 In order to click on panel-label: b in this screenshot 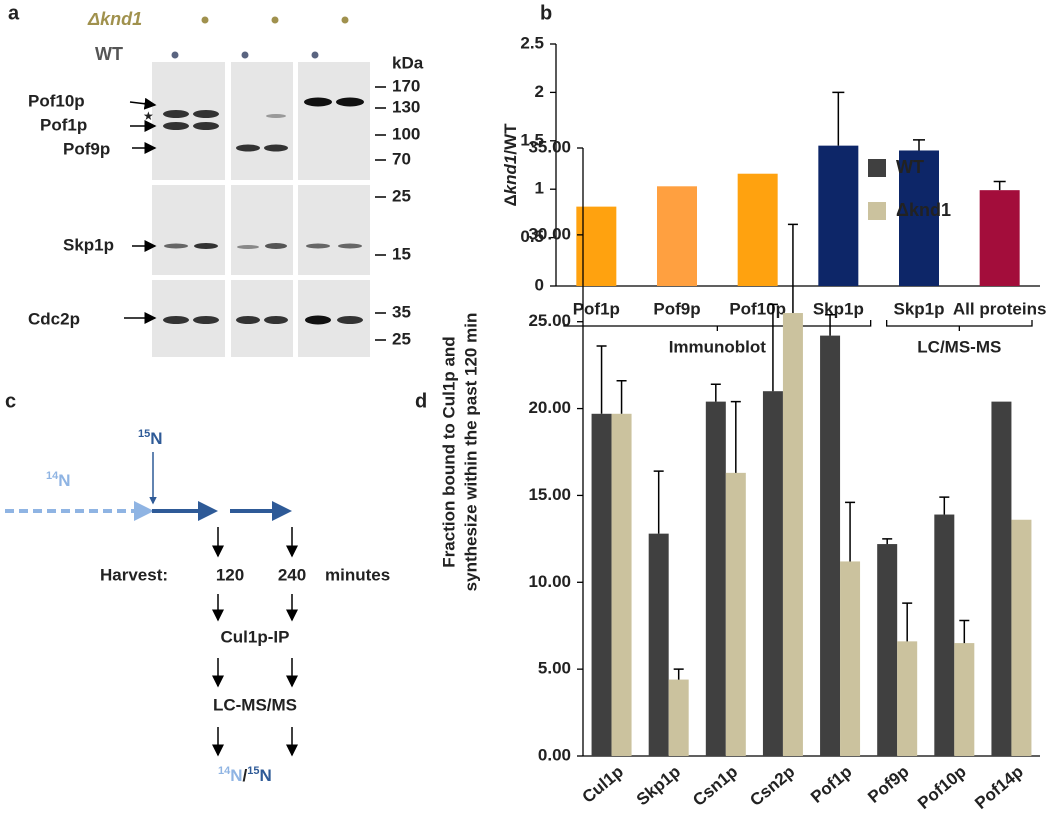, I will do `click(546, 13)`.